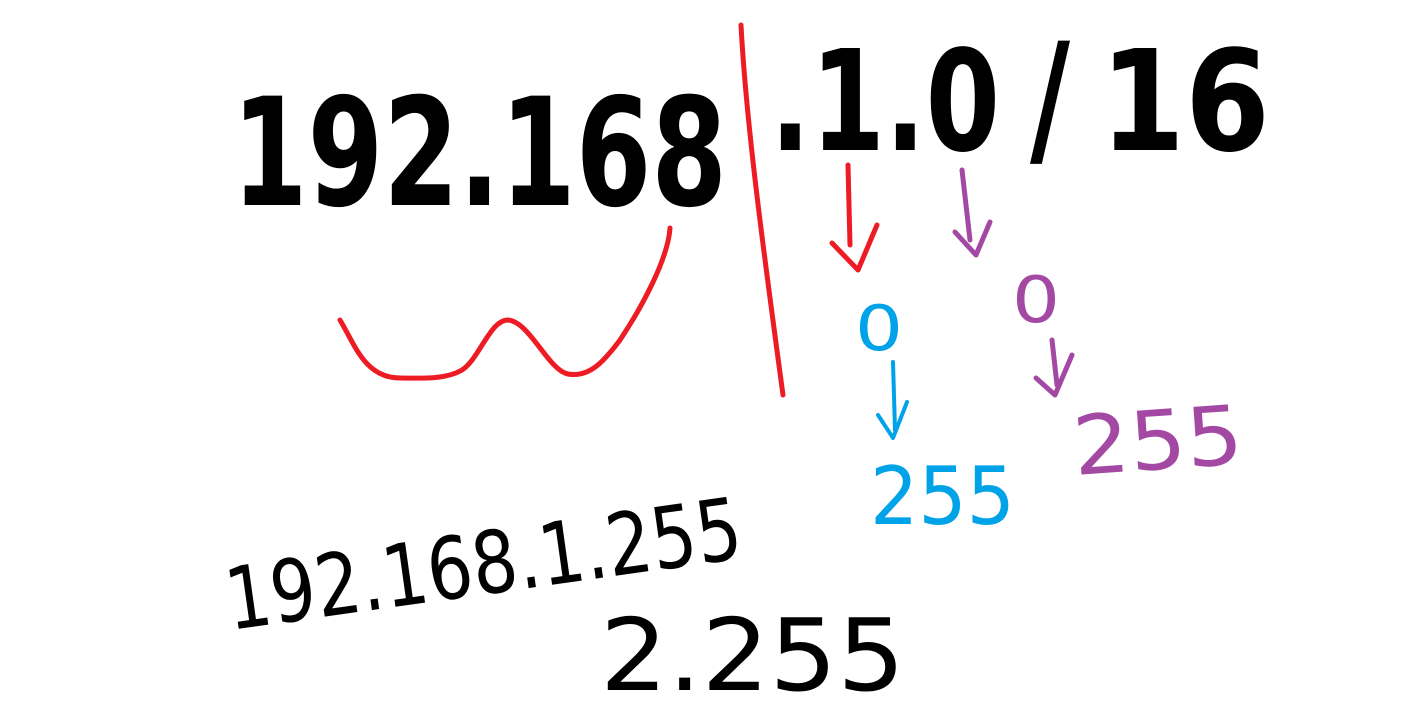 This screenshot has width=1410, height=719. Describe the element at coordinates (505, 303) in the screenshot. I see `network-bracket` at that location.